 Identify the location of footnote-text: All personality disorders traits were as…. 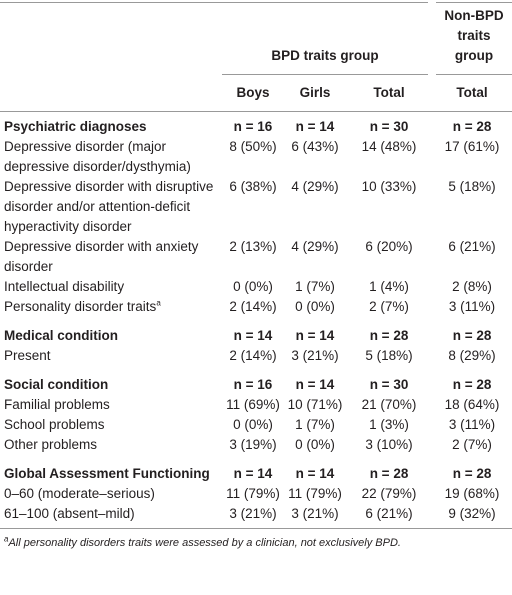
(204, 543).